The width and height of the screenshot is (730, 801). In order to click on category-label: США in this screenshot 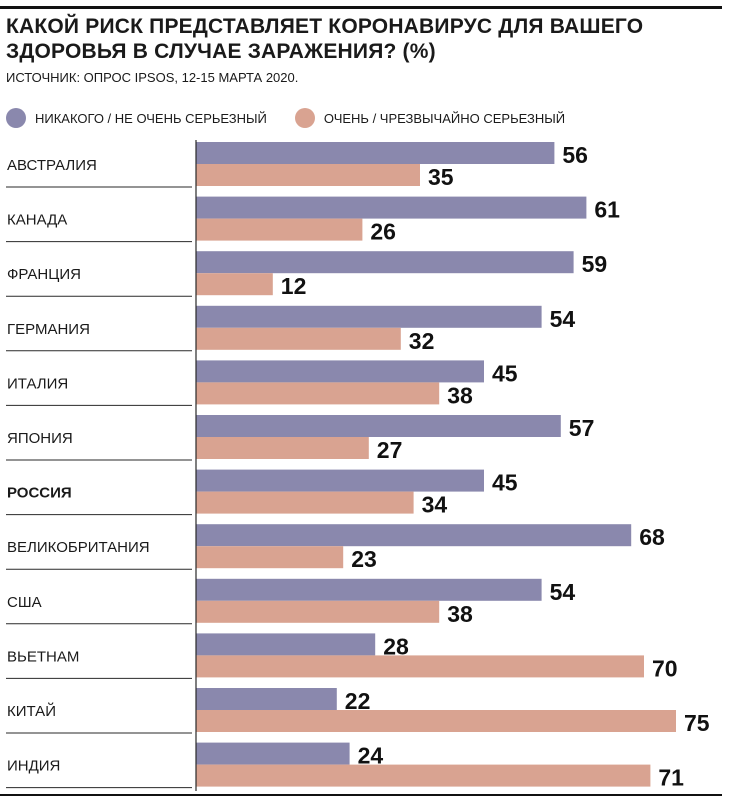, I will do `click(24, 602)`.